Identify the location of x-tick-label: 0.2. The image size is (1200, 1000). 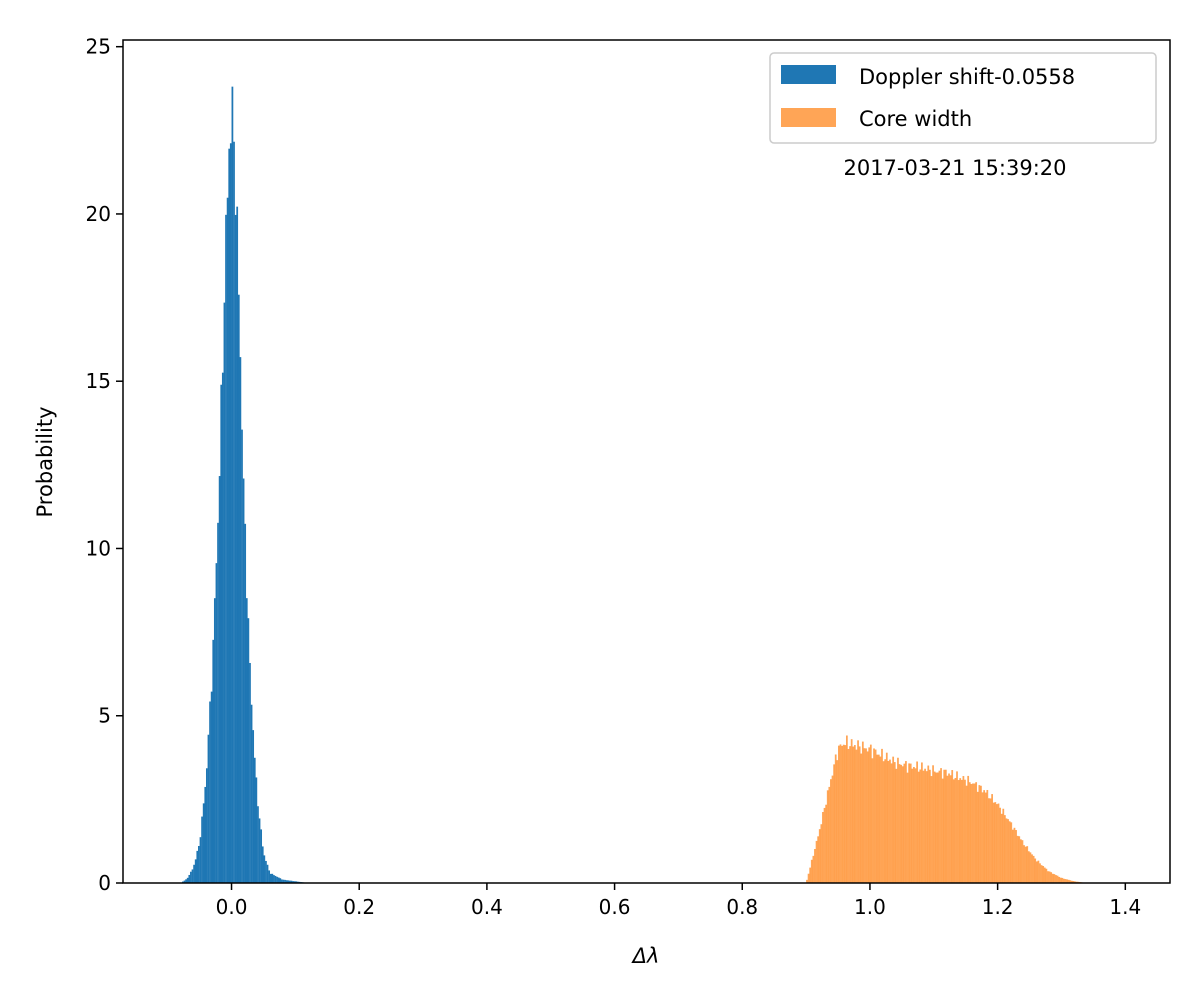
(359, 907).